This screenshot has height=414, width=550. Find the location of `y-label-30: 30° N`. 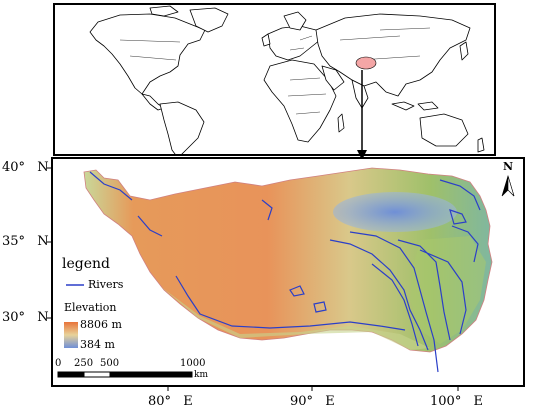

y-label-30: 30° N is located at coordinates (25, 317).